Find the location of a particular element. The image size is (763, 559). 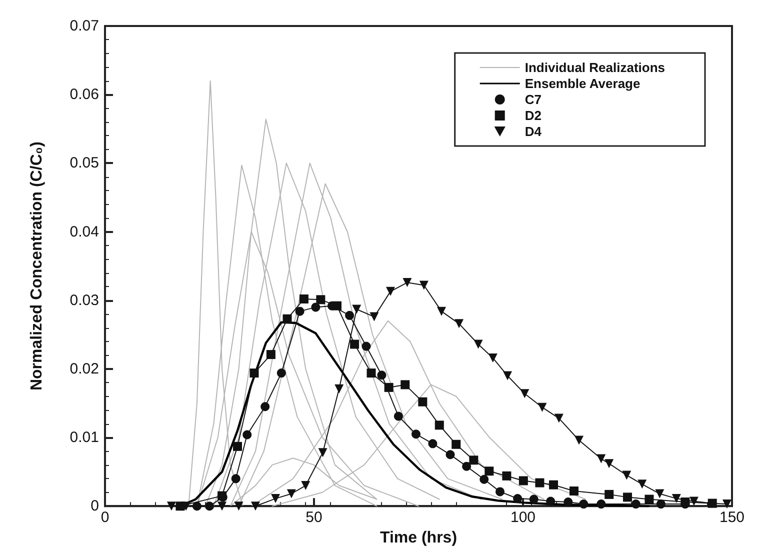

y-tick-label: 0.06 is located at coordinates (84, 95).